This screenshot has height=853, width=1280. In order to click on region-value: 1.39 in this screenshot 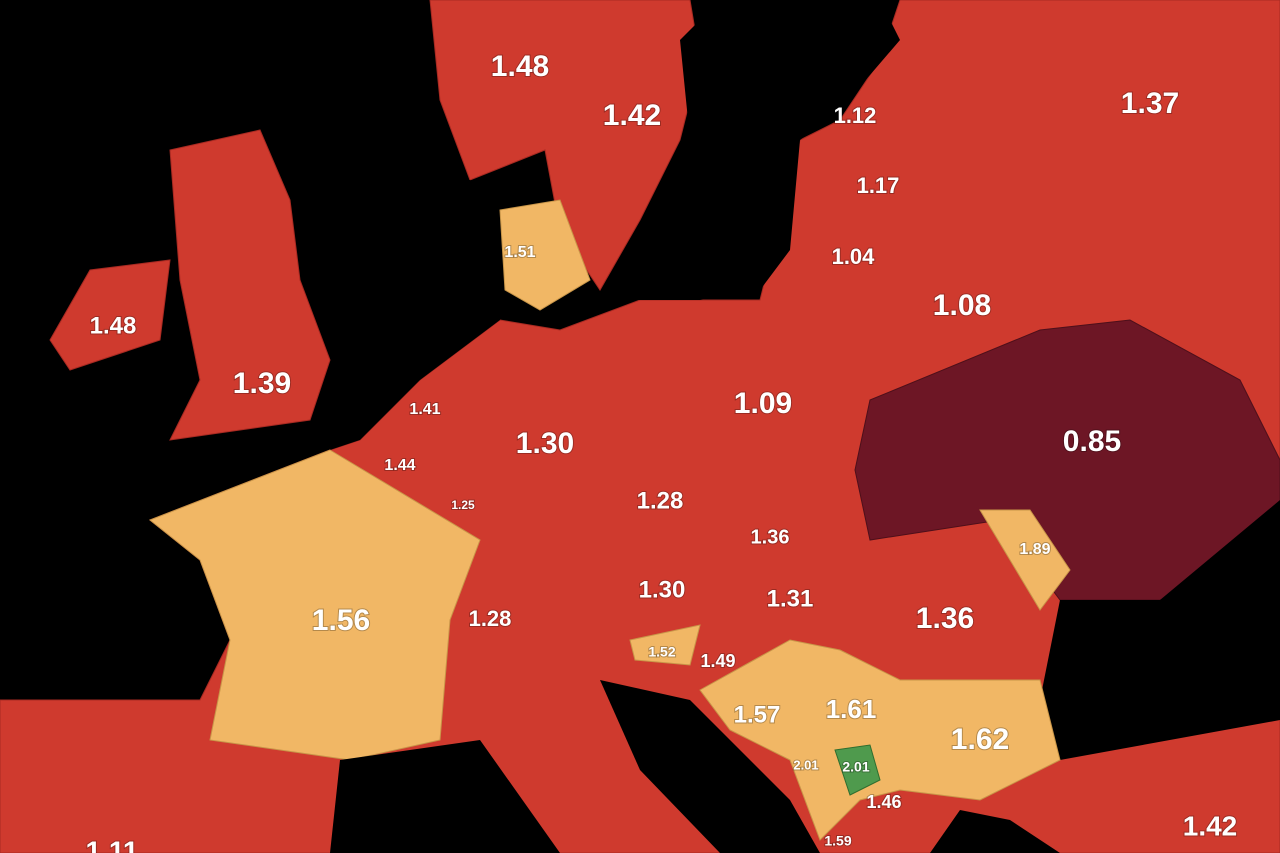, I will do `click(262, 383)`.